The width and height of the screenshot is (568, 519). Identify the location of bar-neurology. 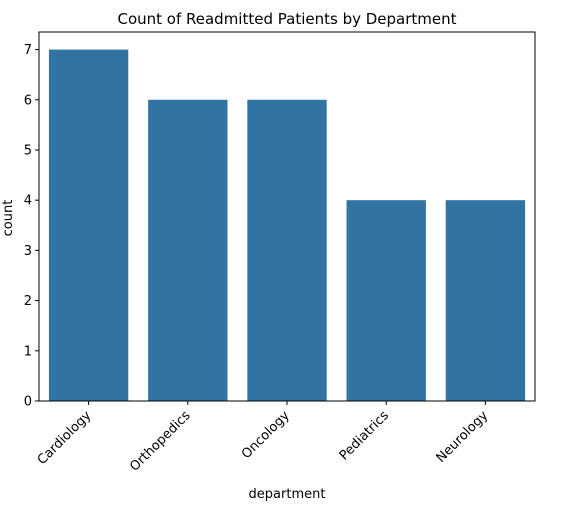
(485, 300).